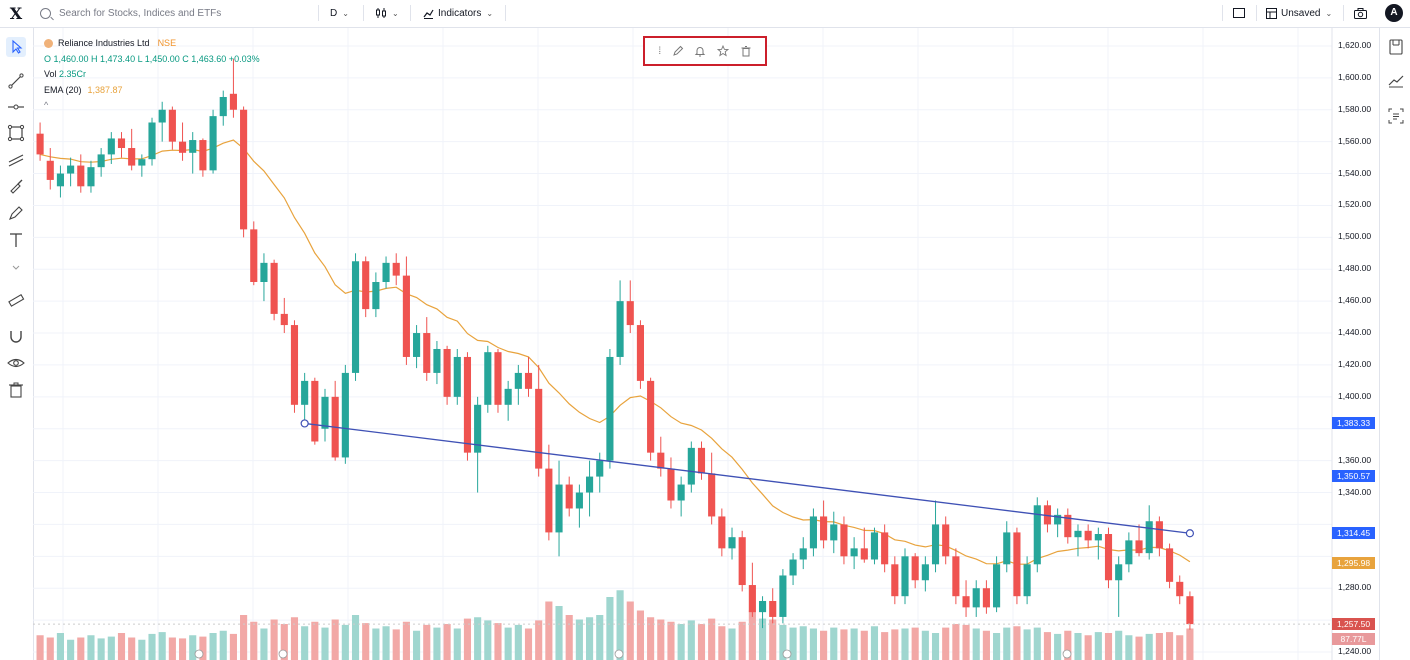  I want to click on visibility-tool, so click(16, 363).